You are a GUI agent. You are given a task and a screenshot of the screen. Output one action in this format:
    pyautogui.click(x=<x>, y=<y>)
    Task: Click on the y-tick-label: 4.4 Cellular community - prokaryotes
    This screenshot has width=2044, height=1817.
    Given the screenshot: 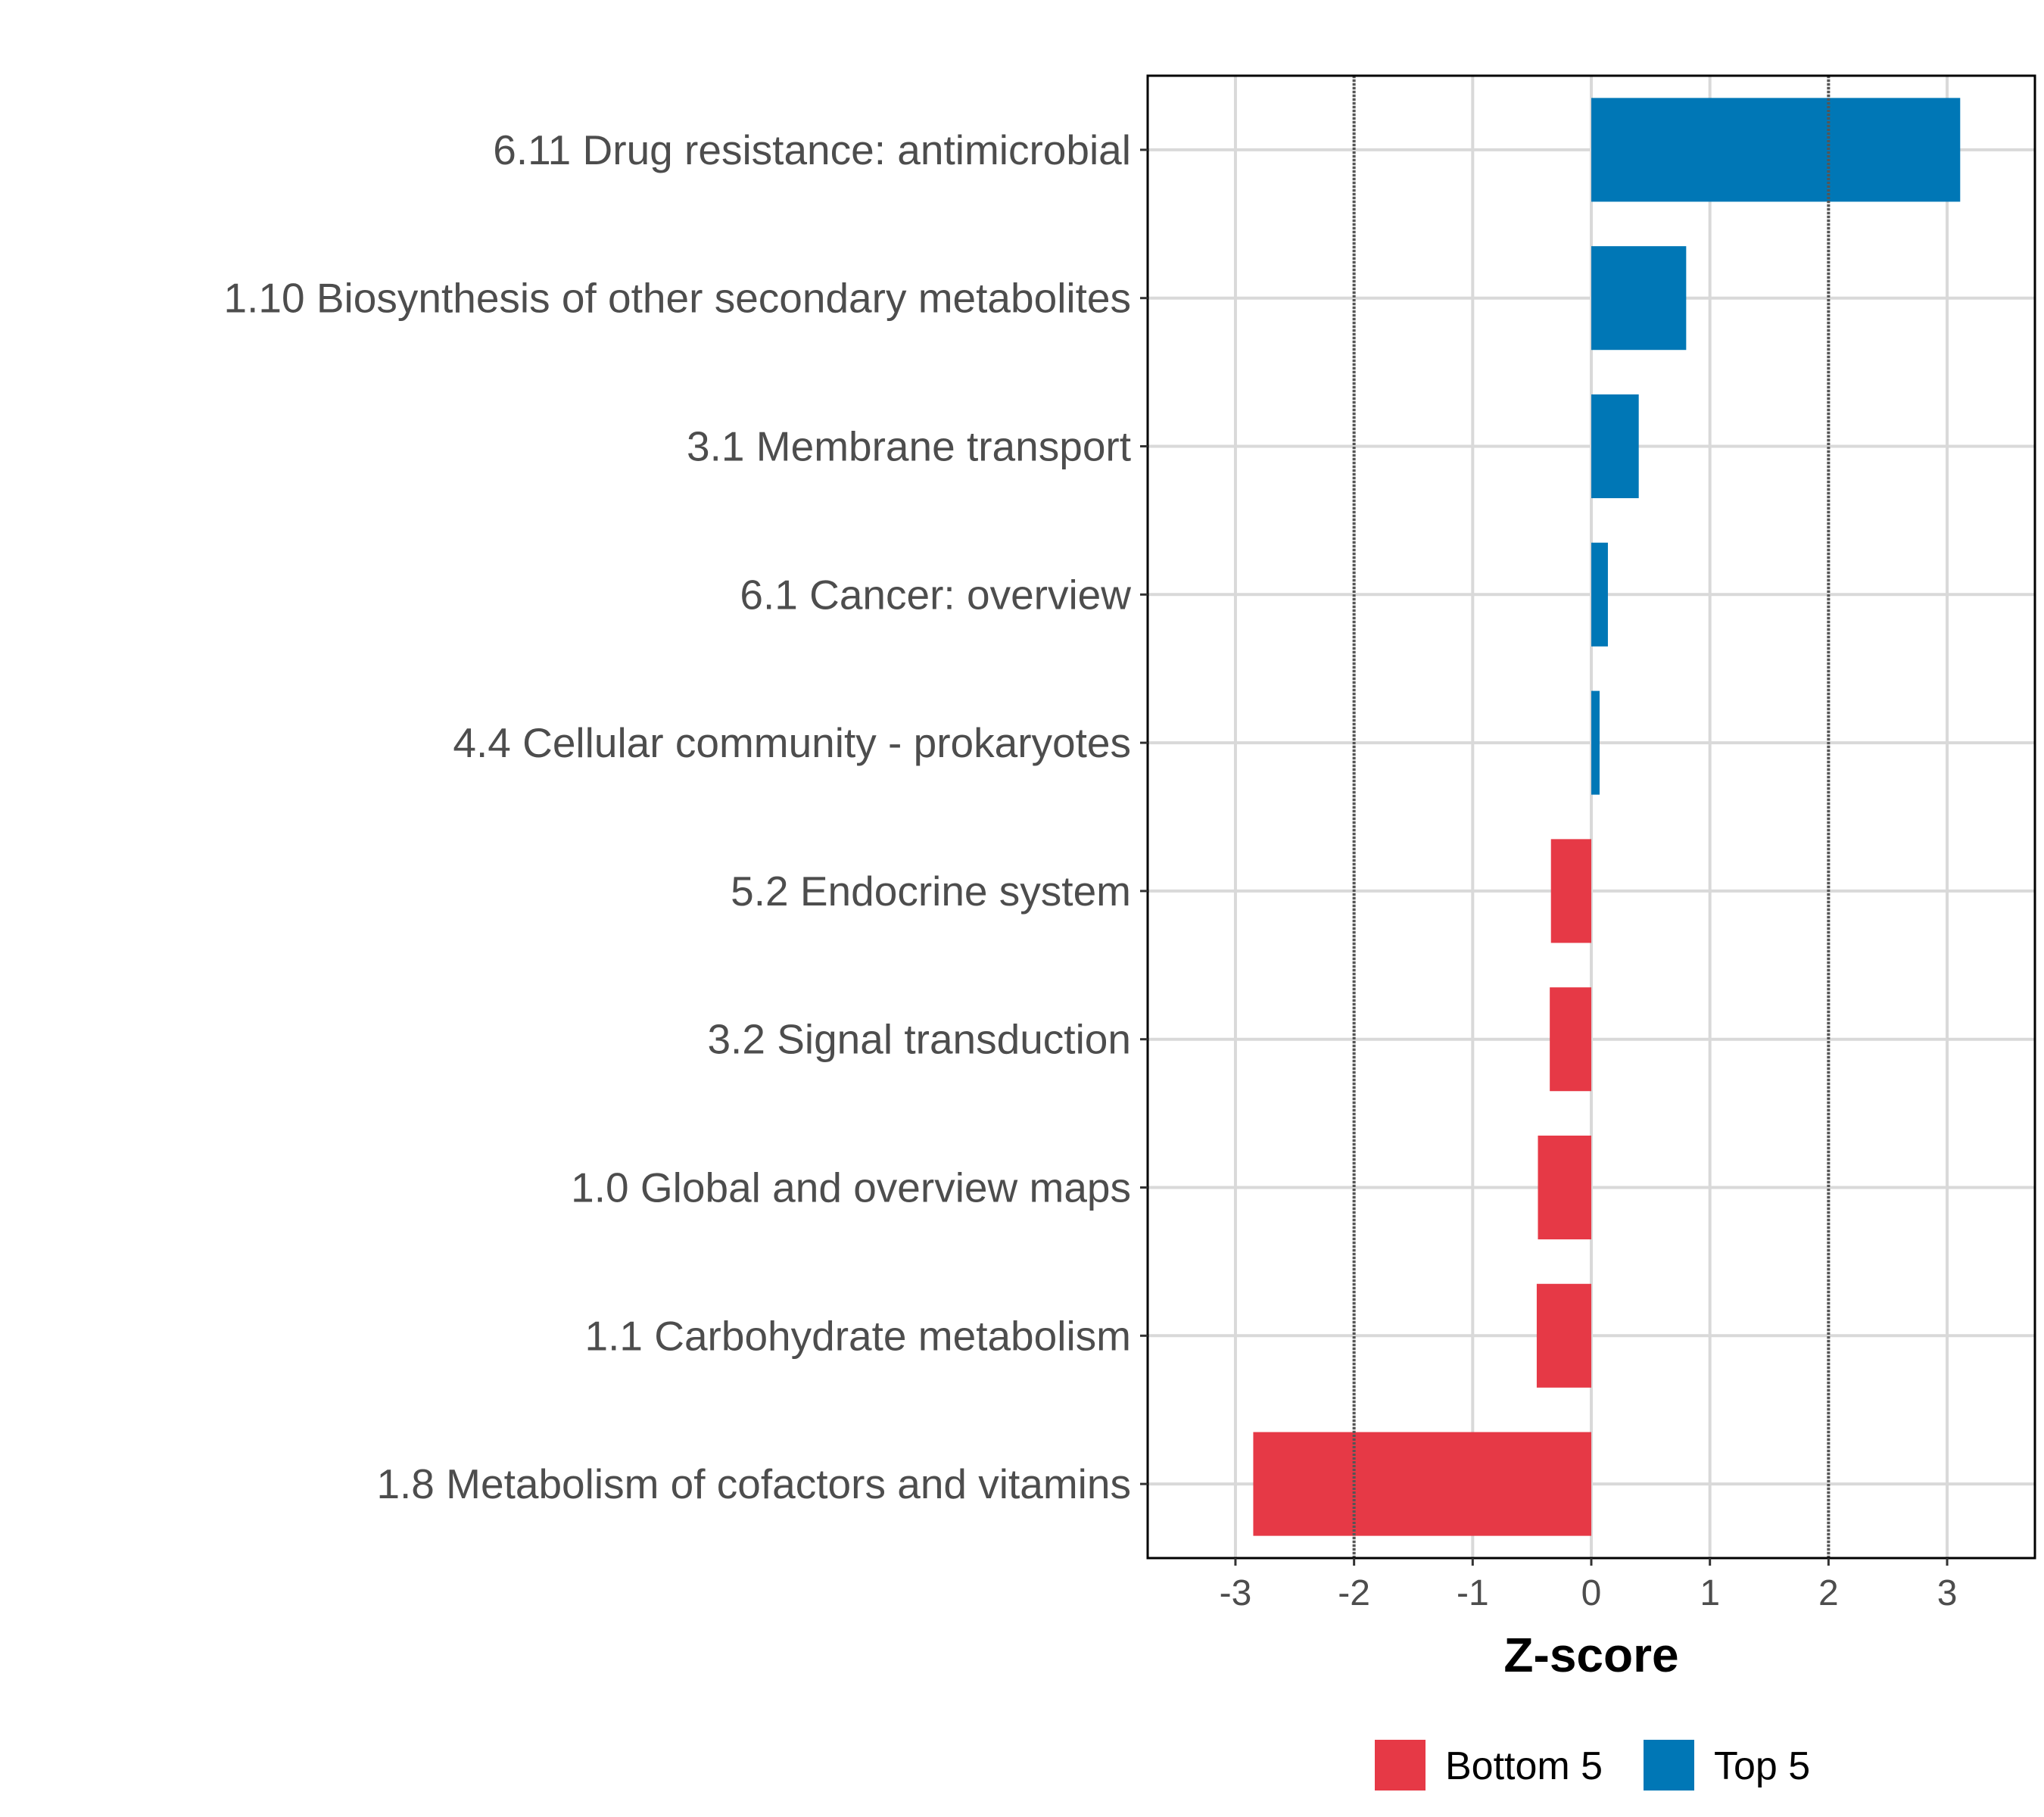 What is the action you would take?
    pyautogui.click(x=792, y=742)
    